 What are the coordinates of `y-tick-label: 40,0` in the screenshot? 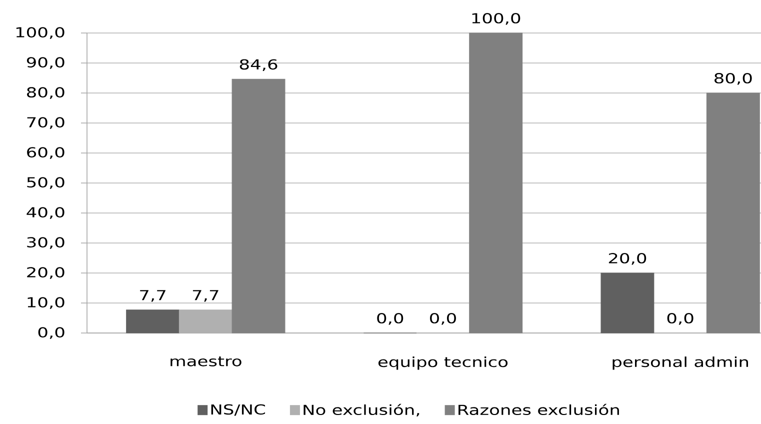 It's located at (45, 213).